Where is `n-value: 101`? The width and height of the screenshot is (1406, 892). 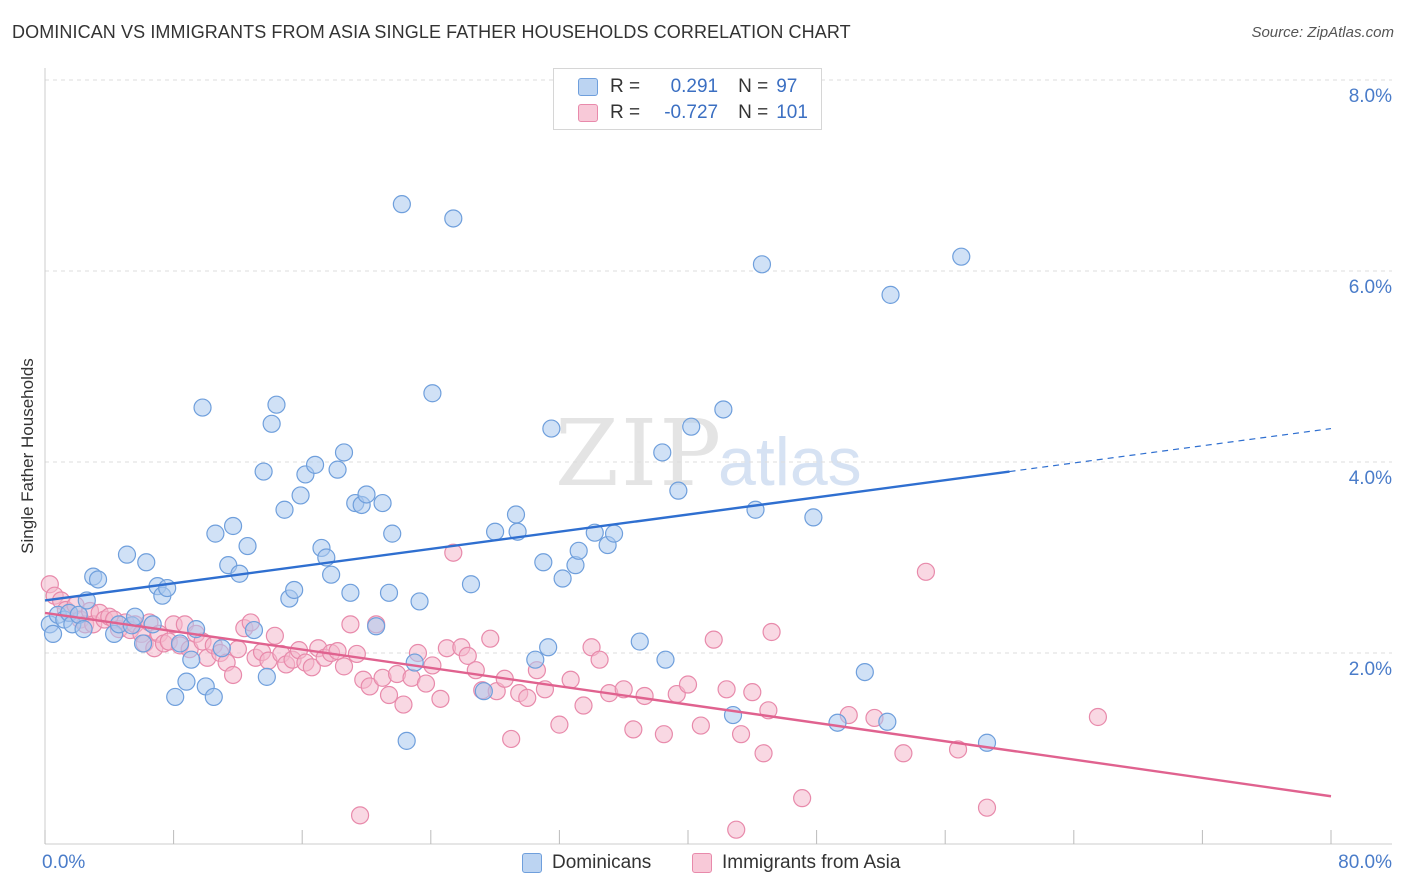 n-value: 101 is located at coordinates (792, 112).